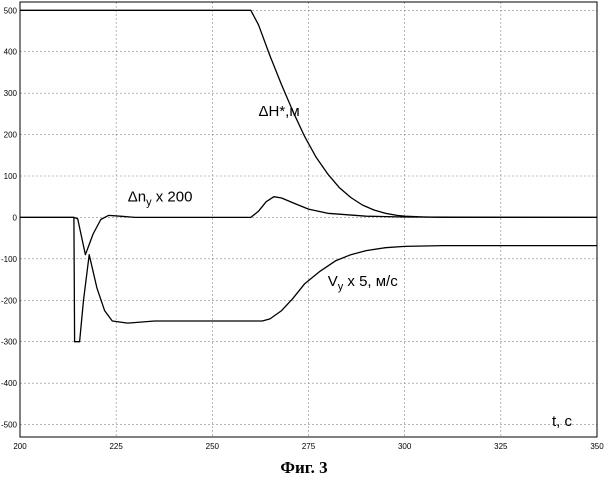 This screenshot has height=500, width=608. Describe the element at coordinates (11, 93) in the screenshot. I see `y-tick-label: 300` at that location.